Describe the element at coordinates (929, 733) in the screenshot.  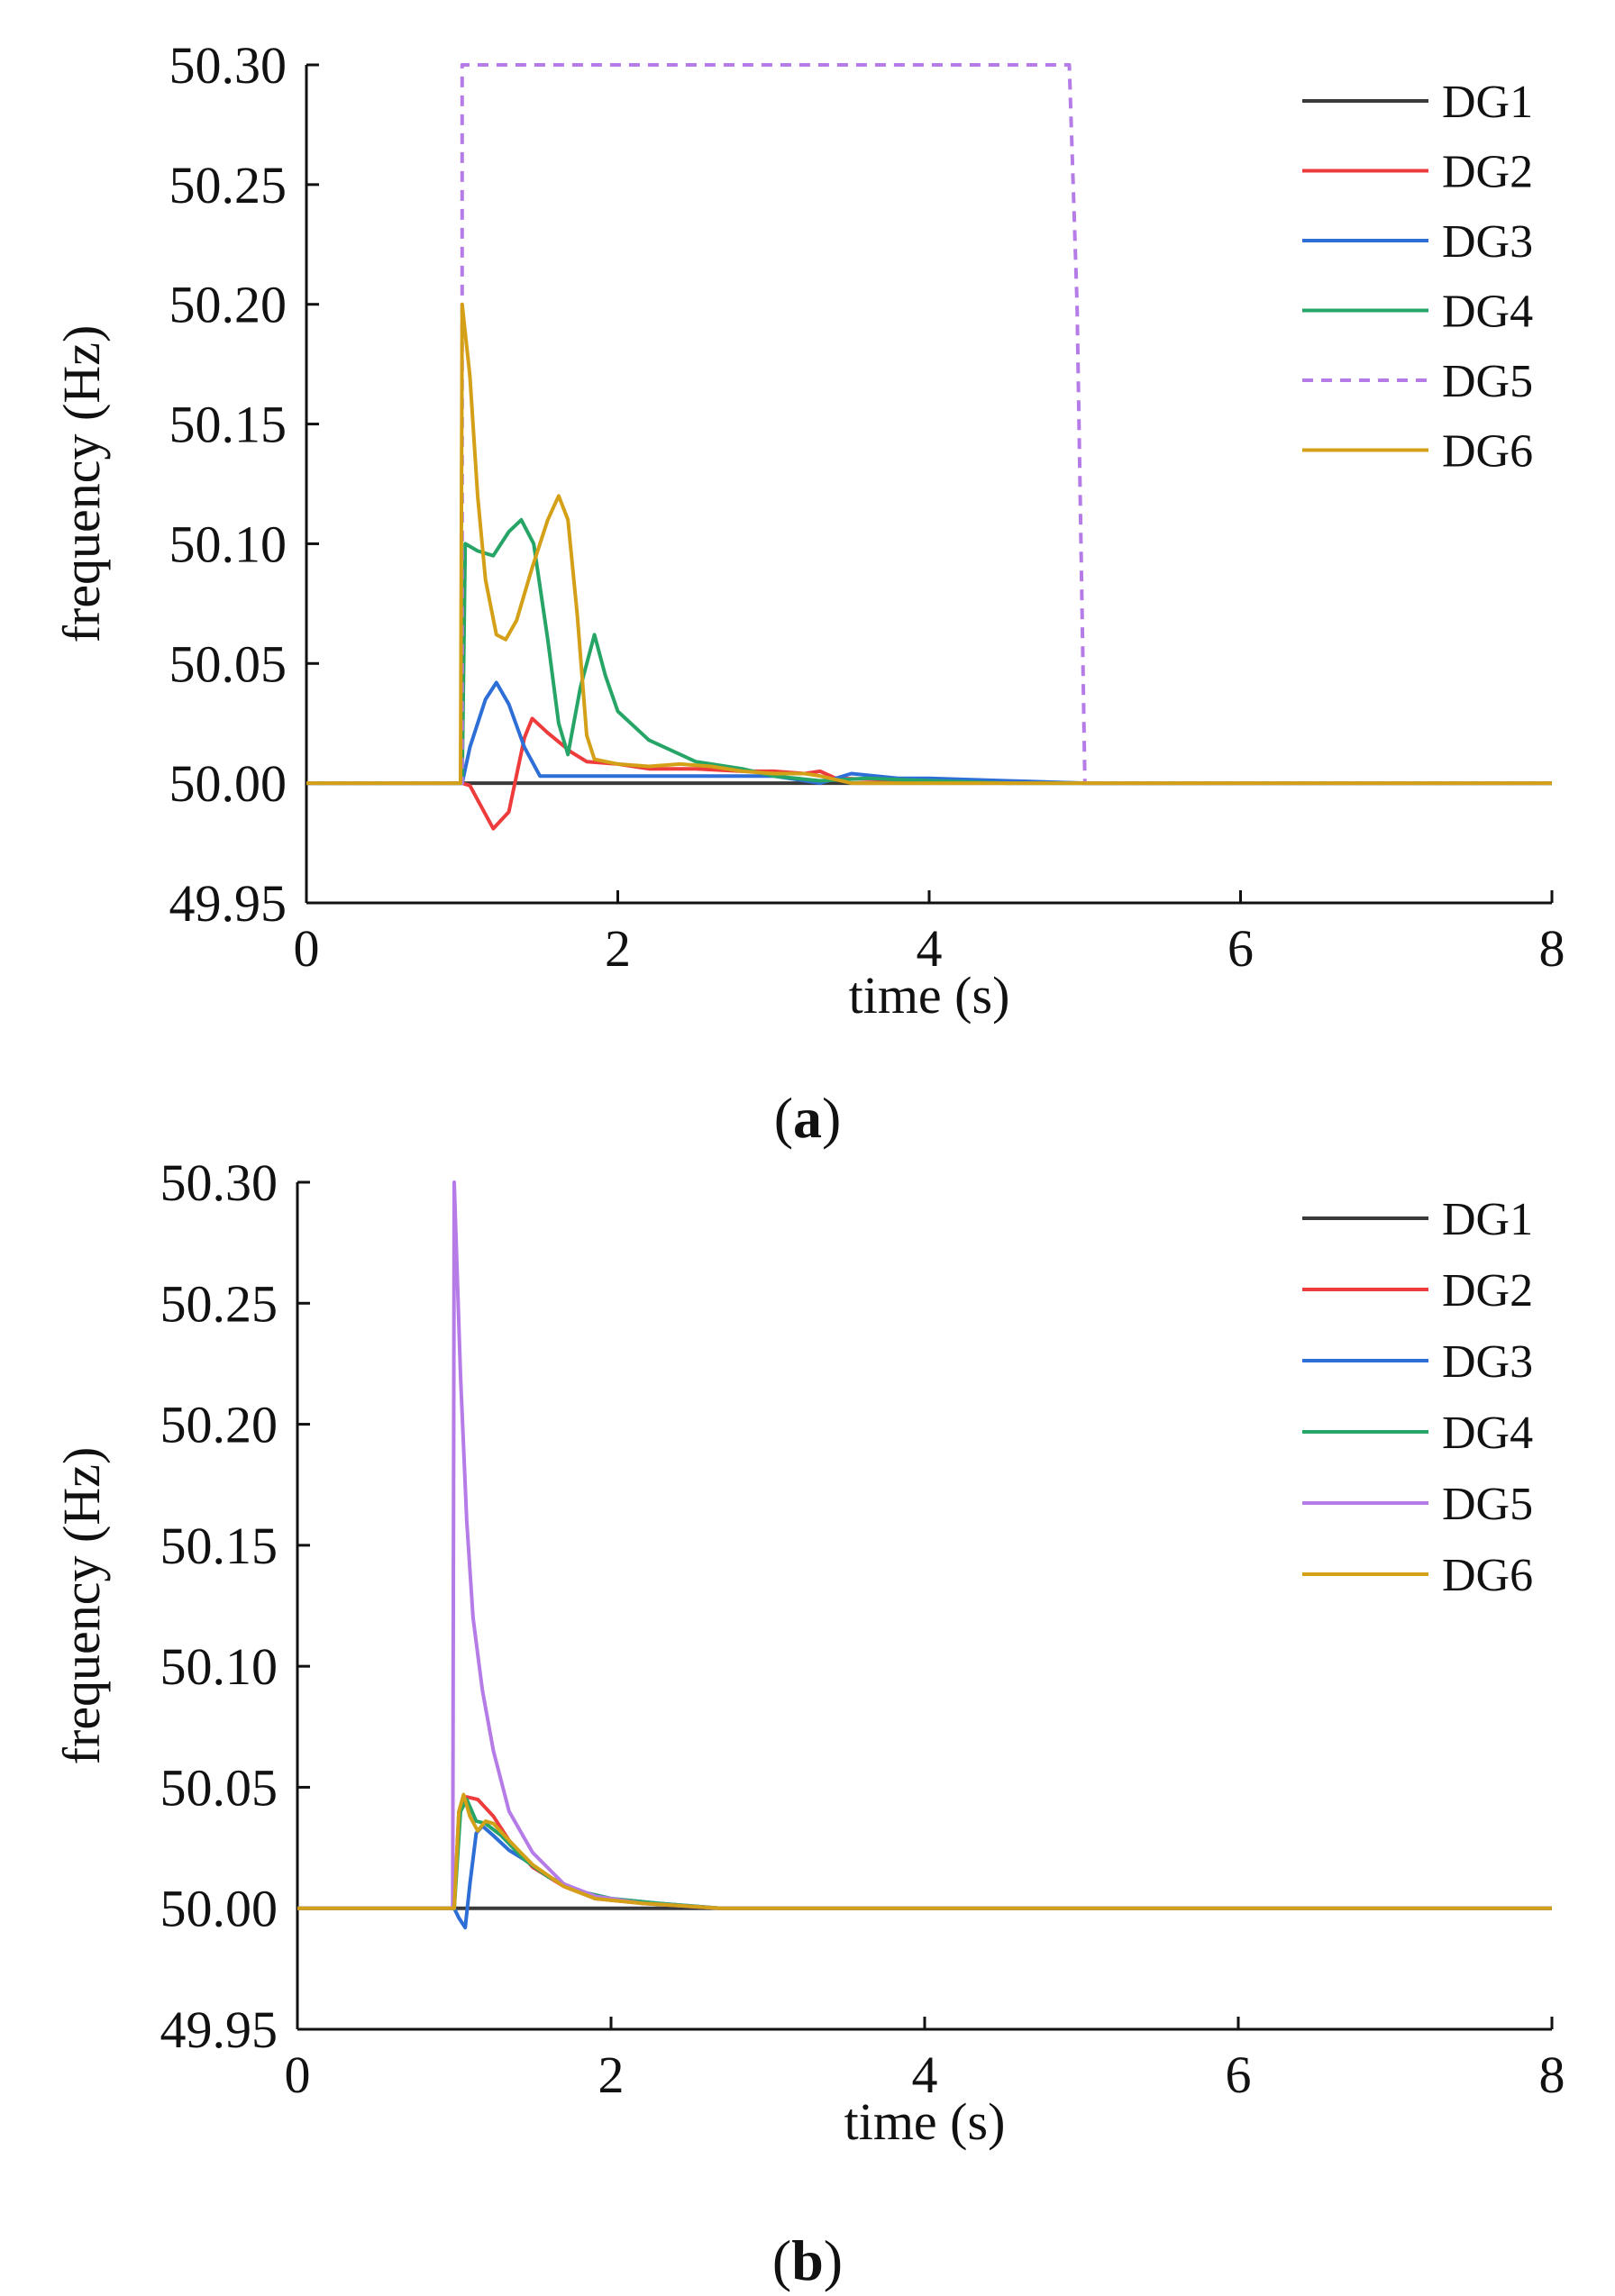
I see `series-line-dg3` at that location.